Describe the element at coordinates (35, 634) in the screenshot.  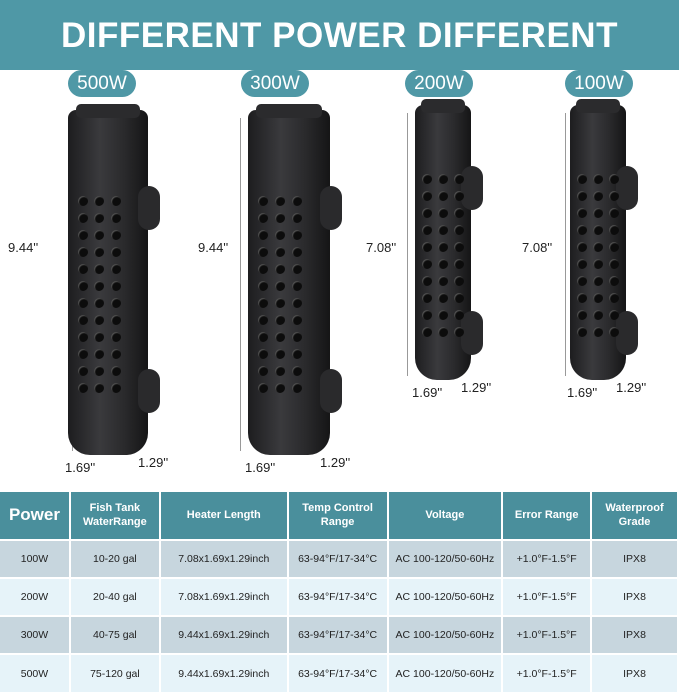
I see `table-cell: 300W` at that location.